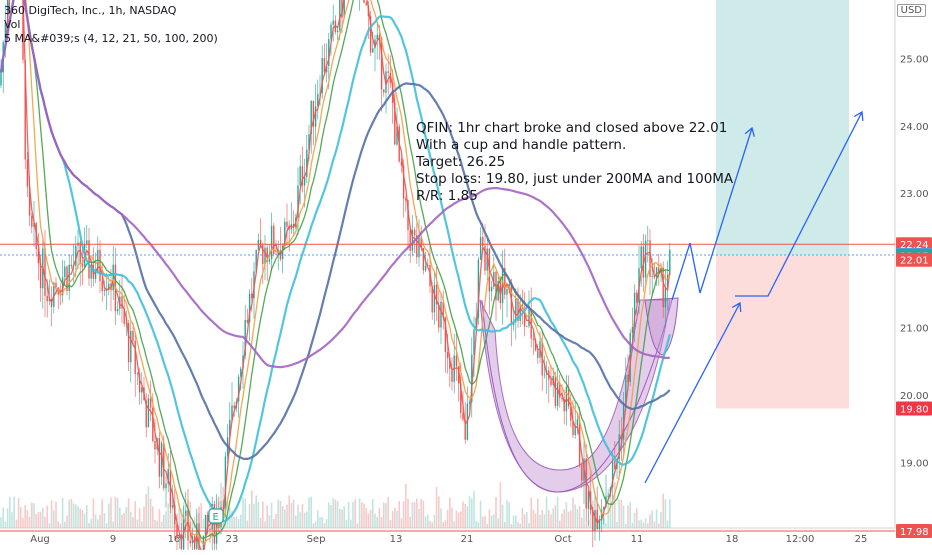 The image size is (932, 555). Describe the element at coordinates (661, 326) in the screenshot. I see `handle-shape` at that location.